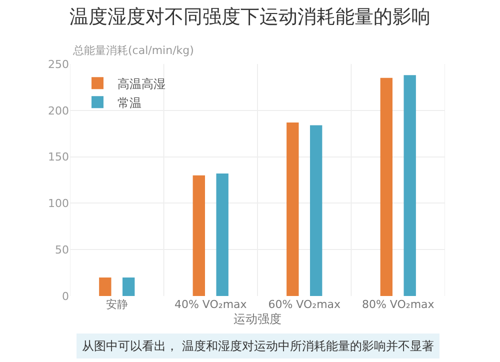  What do you see at coordinates (130, 103) in the screenshot?
I see `legend-label: 常温` at bounding box center [130, 103].